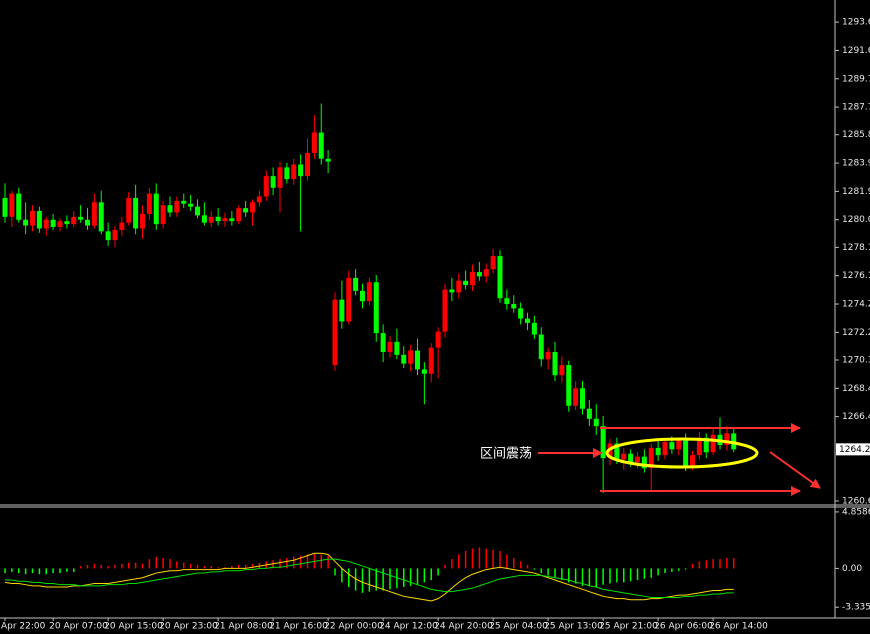 The width and height of the screenshot is (870, 634). I want to click on y-tick-label: 0.00, so click(852, 569).